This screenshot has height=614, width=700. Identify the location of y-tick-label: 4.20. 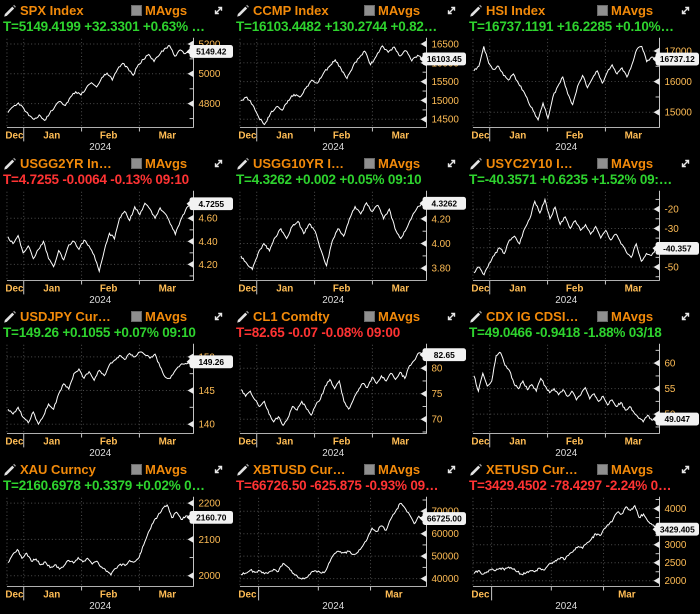
(208, 265).